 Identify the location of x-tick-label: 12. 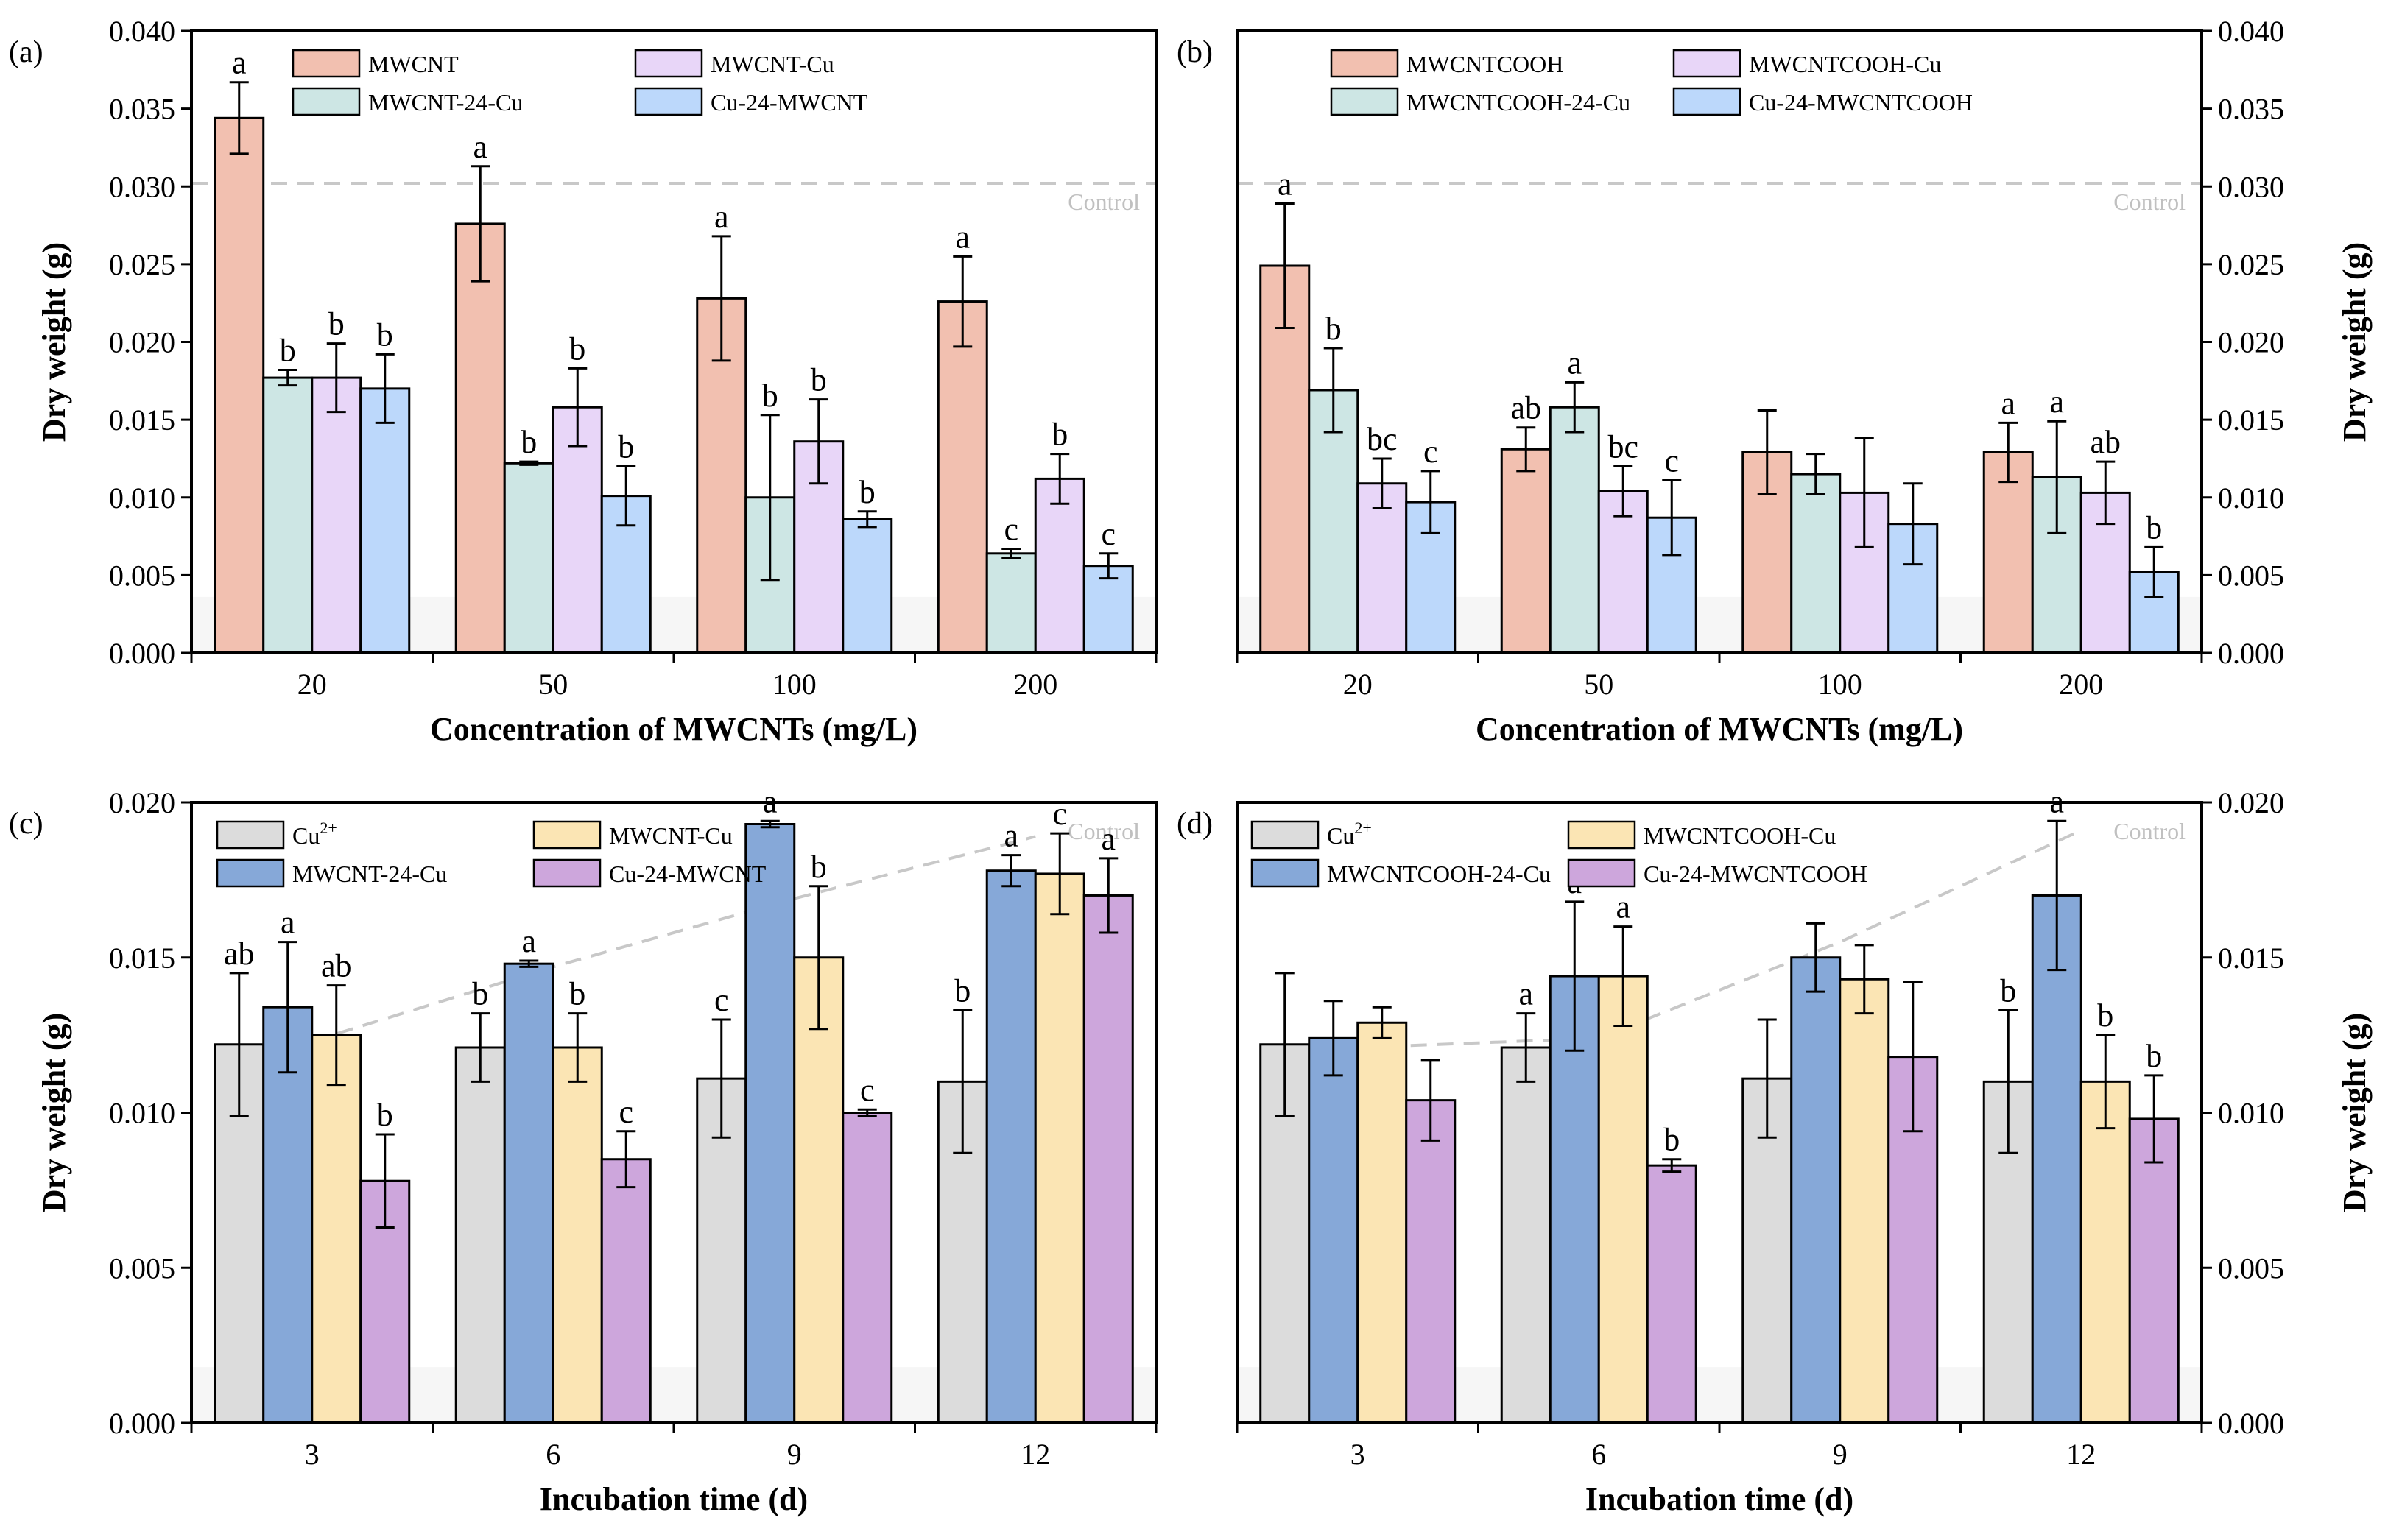
(2081, 1454).